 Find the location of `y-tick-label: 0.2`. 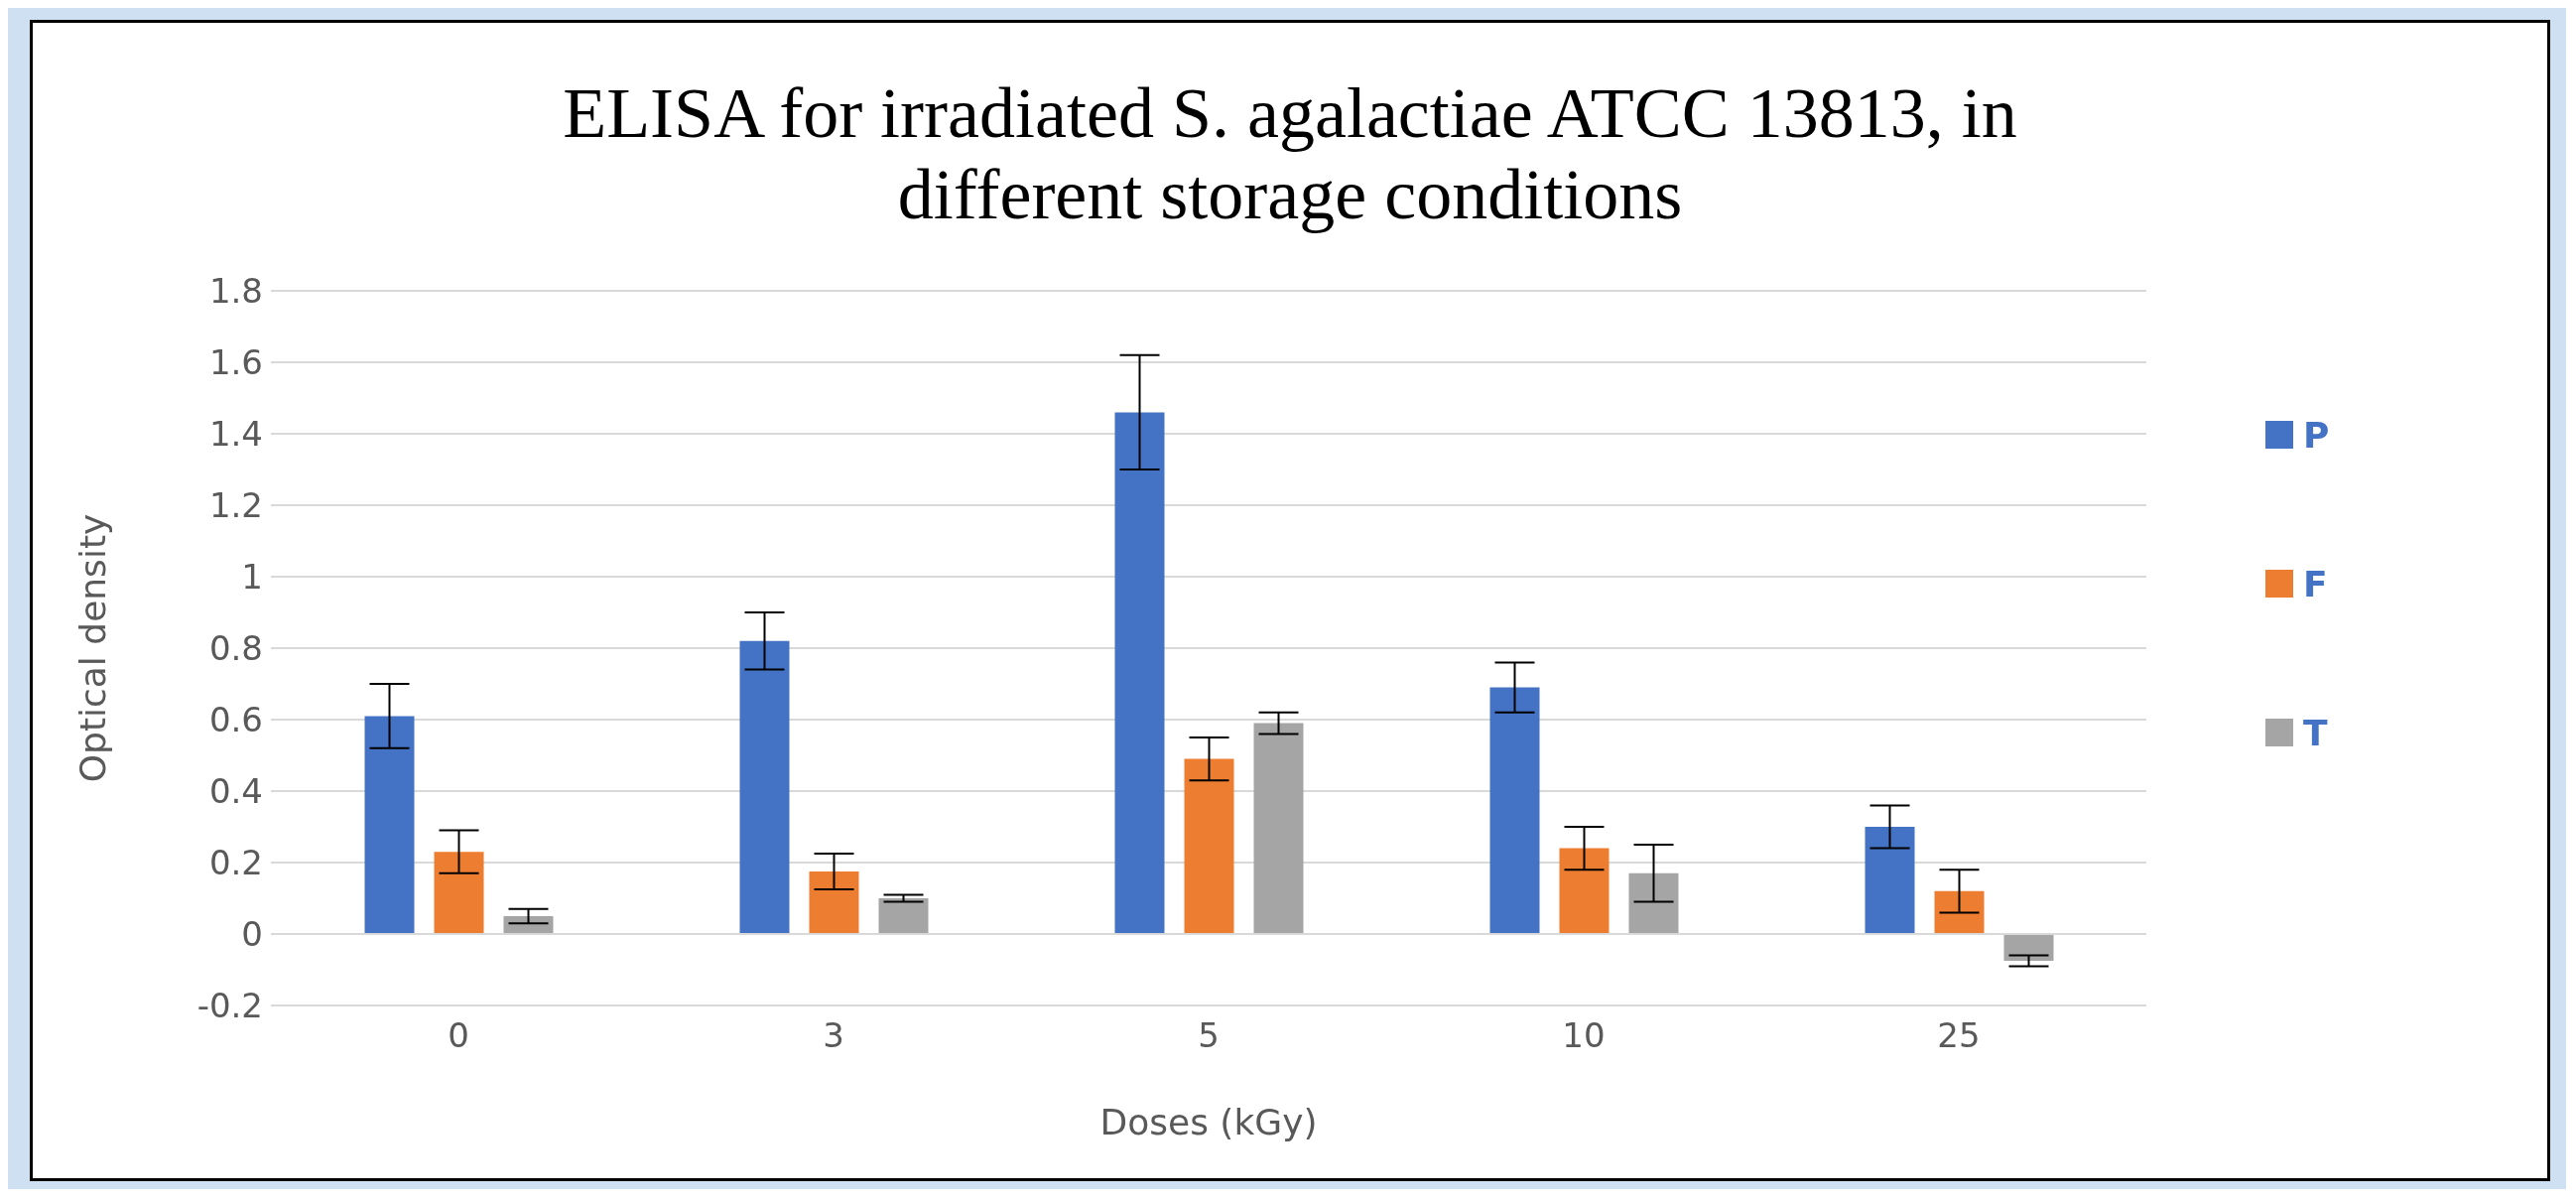

y-tick-label: 0.2 is located at coordinates (236, 863).